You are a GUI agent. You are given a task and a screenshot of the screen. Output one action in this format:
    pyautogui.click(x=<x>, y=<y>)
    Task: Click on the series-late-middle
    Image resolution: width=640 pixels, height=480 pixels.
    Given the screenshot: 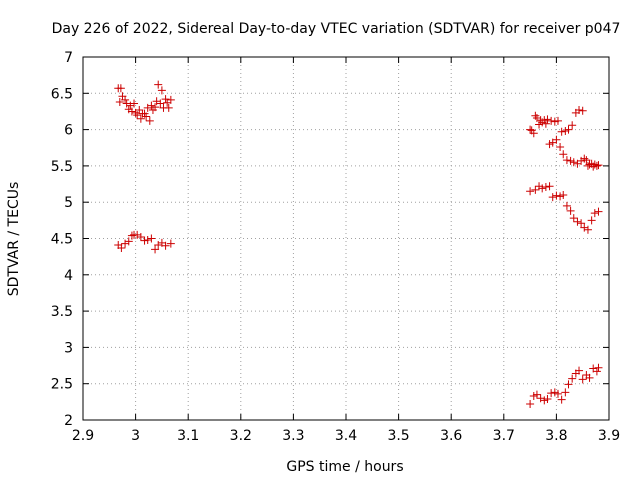 What is the action you would take?
    pyautogui.click(x=564, y=208)
    